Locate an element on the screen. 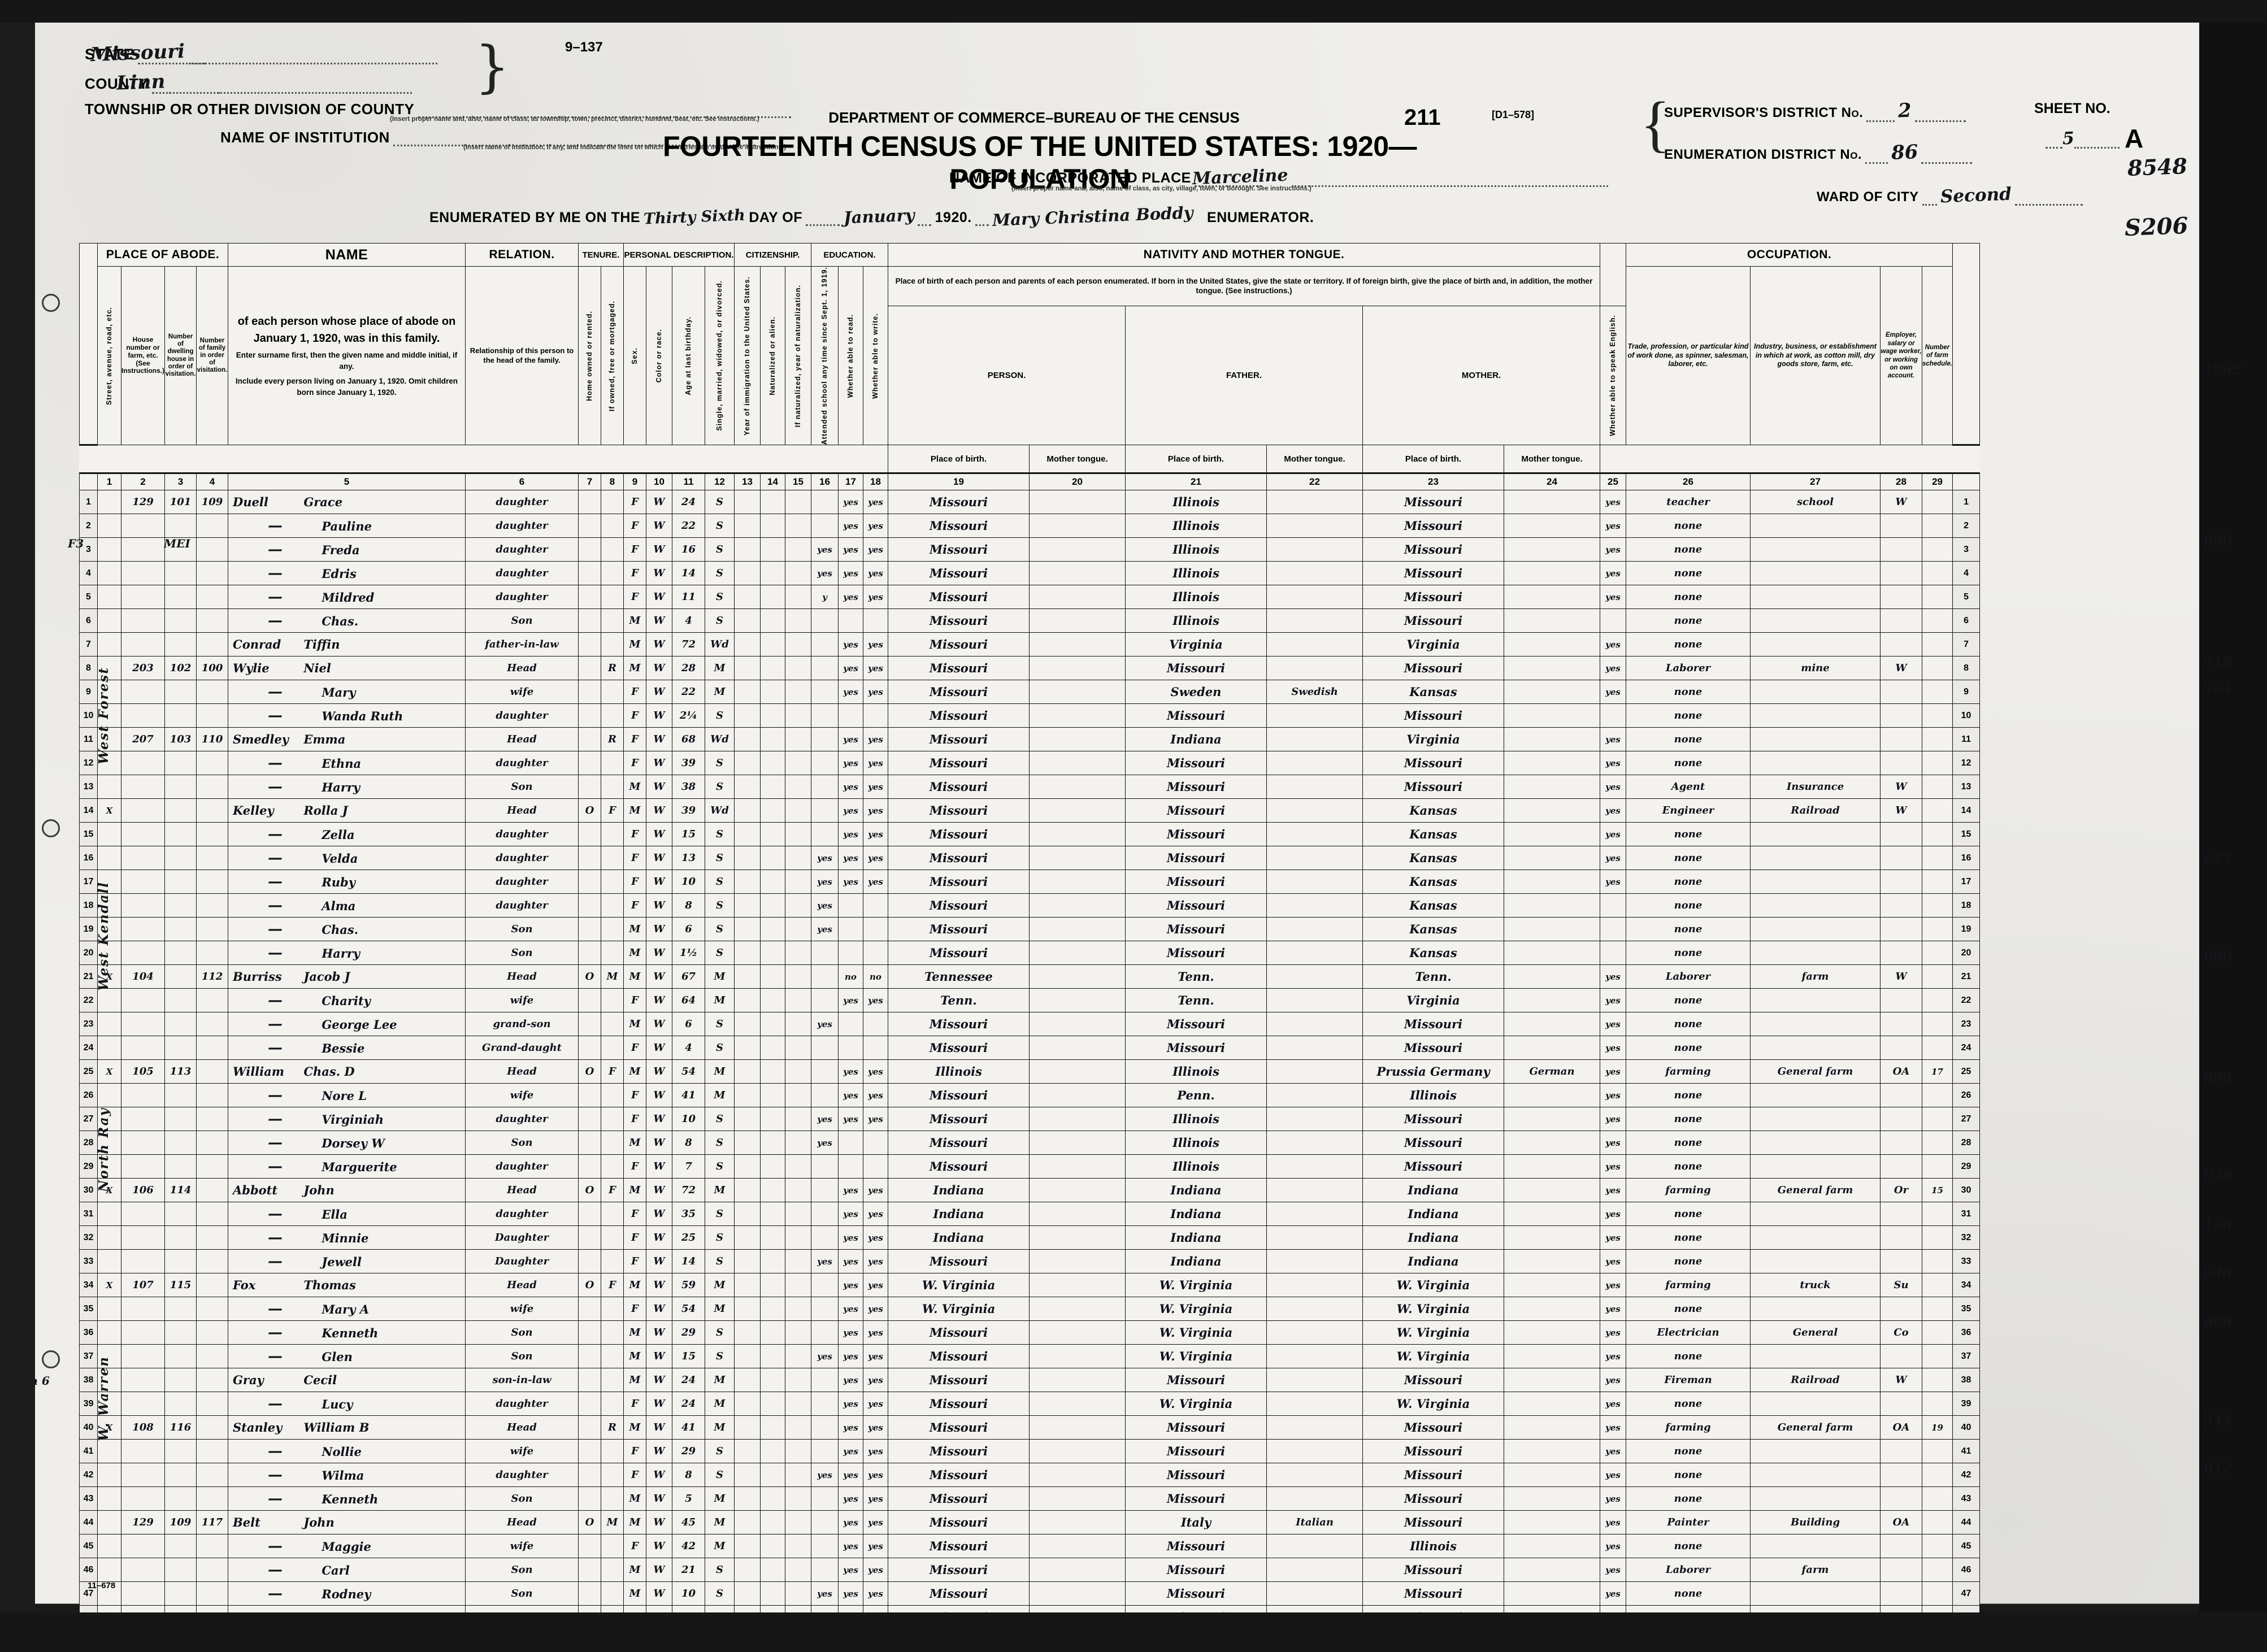 The height and width of the screenshot is (1652, 2267). row-number-right: 24 is located at coordinates (1966, 1048).